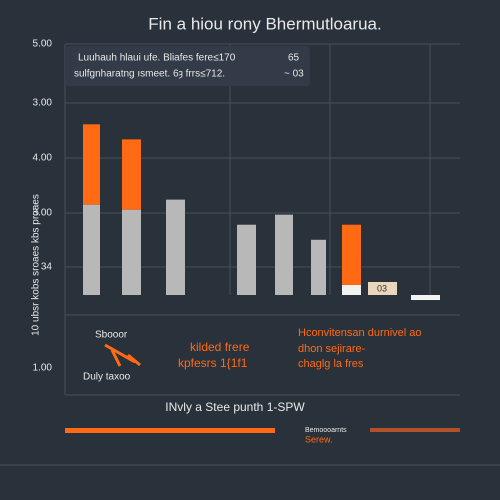 The image size is (500, 500). I want to click on y-axis-label: 5.00, so click(43, 44).